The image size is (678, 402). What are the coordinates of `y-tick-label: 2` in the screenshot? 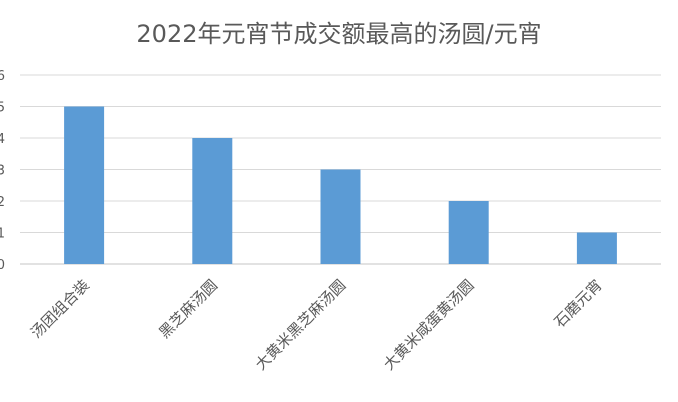 It's located at (2, 202).